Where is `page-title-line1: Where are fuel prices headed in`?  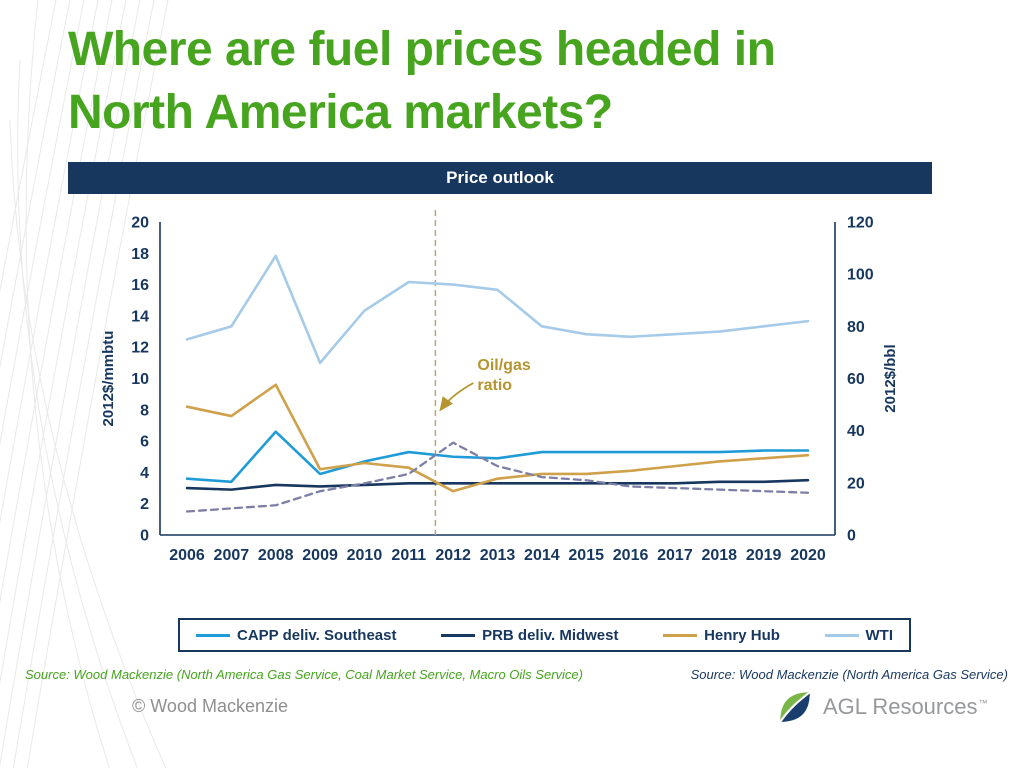 page-title-line1: Where are fuel prices headed in is located at coordinates (422, 49).